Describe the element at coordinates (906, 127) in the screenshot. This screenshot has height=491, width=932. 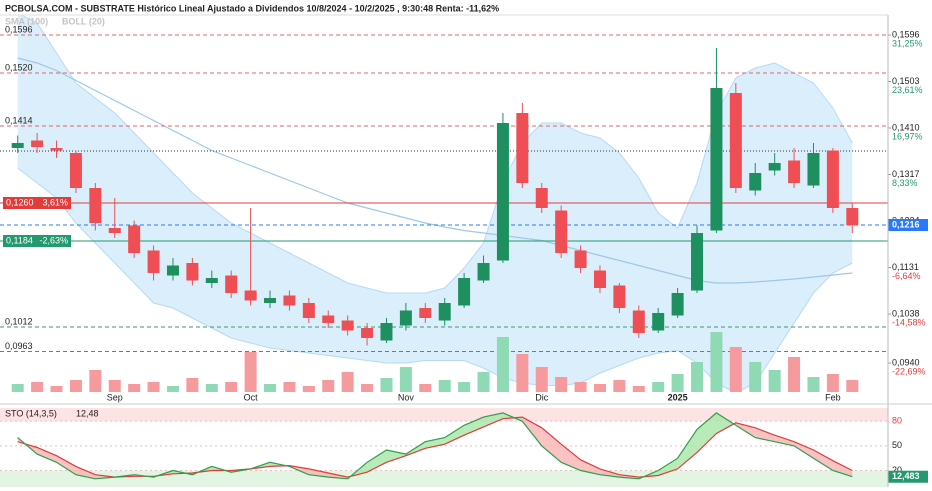
I see `y-tick-label: 0,1410` at that location.